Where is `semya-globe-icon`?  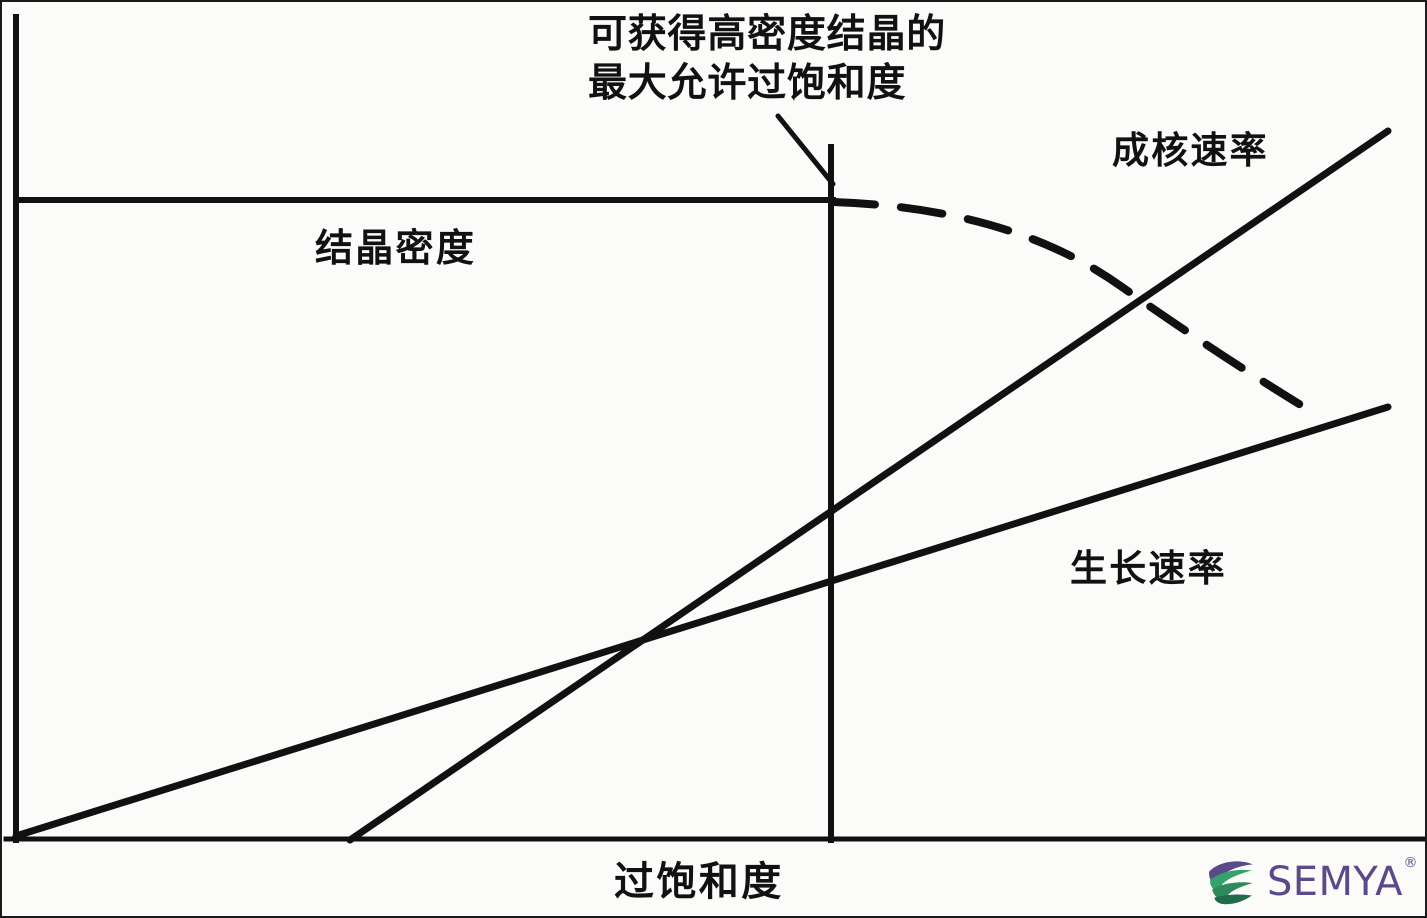
semya-globe-icon is located at coordinates (1231, 883).